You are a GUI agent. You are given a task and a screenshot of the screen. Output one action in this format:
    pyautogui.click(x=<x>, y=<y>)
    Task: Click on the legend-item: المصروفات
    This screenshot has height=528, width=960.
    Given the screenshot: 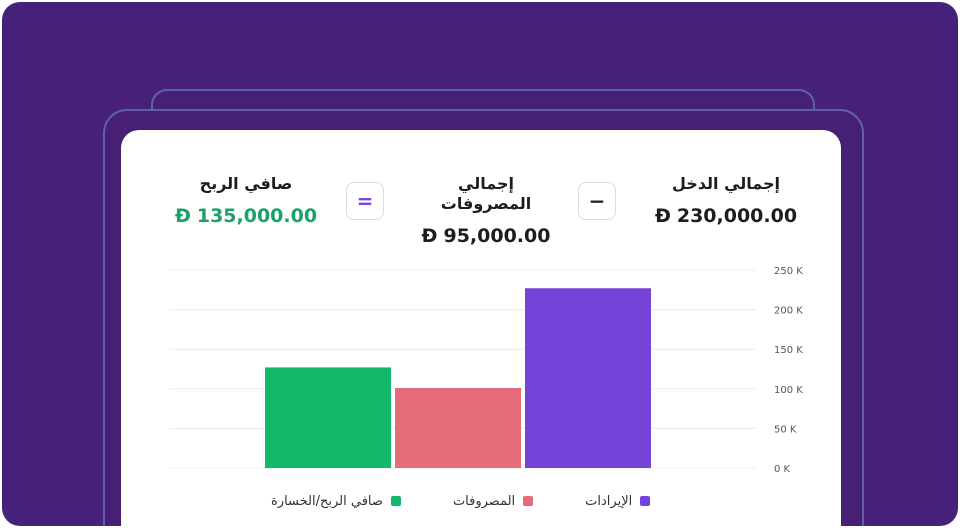 What is the action you would take?
    pyautogui.click(x=493, y=501)
    